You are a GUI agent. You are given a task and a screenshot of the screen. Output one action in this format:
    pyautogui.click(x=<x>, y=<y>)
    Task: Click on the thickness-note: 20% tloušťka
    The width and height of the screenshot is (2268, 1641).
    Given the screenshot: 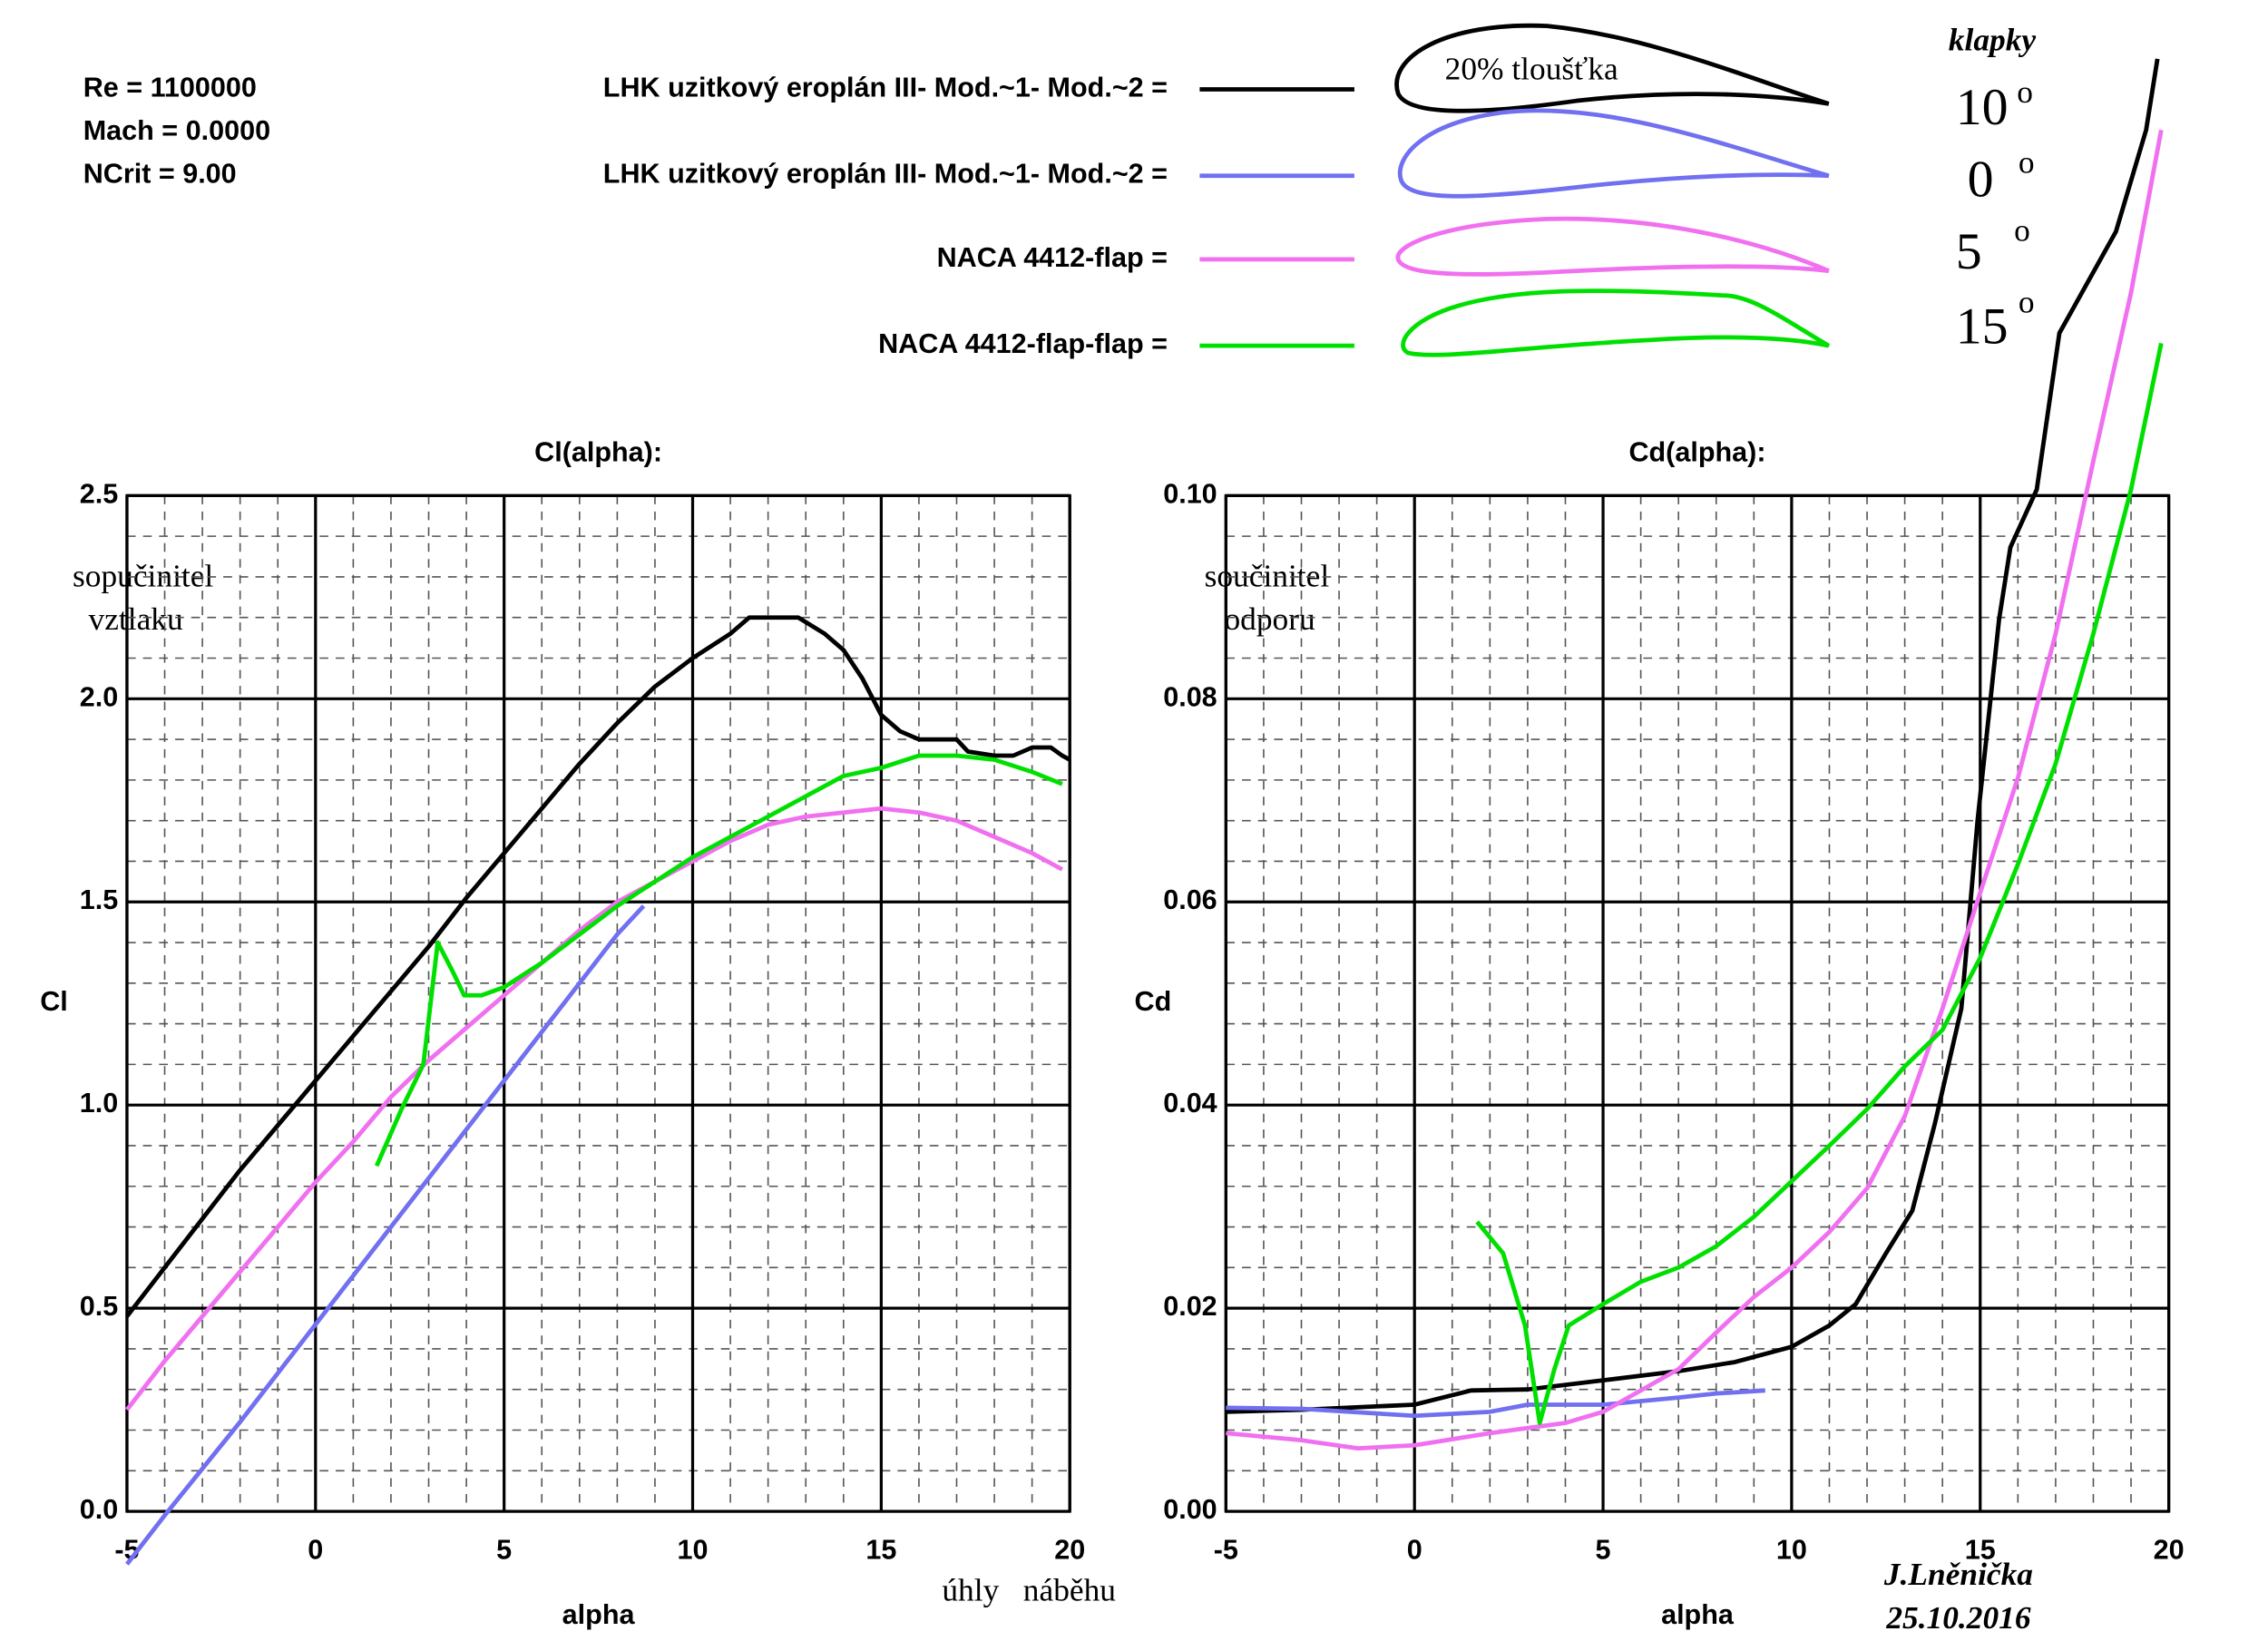 What is the action you would take?
    pyautogui.click(x=1532, y=69)
    